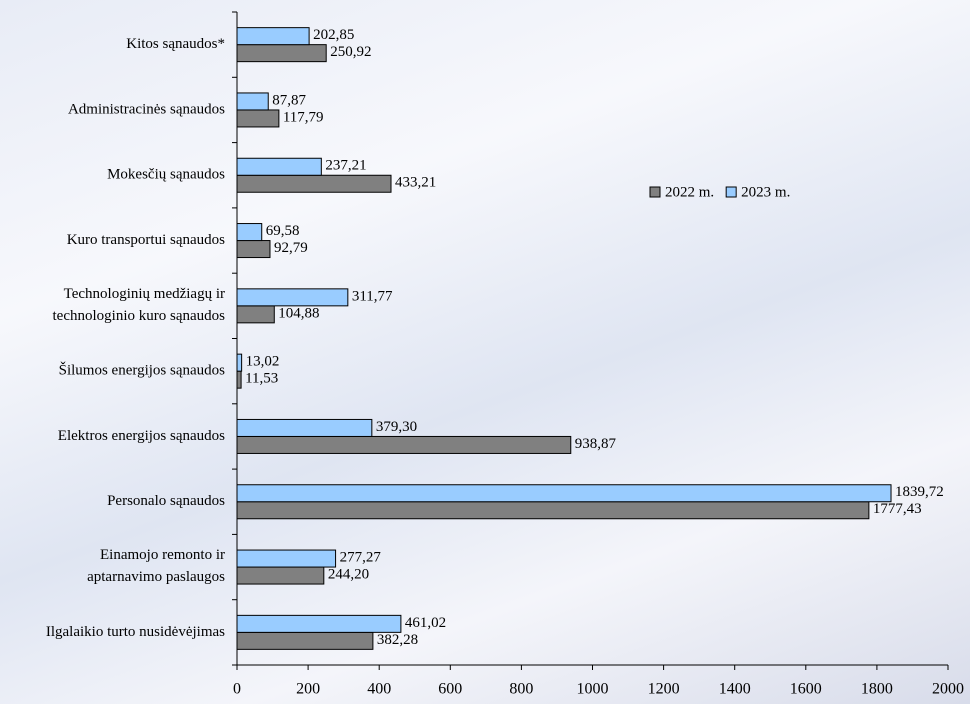 Image resolution: width=970 pixels, height=704 pixels. I want to click on value-label: 92,79, so click(291, 248).